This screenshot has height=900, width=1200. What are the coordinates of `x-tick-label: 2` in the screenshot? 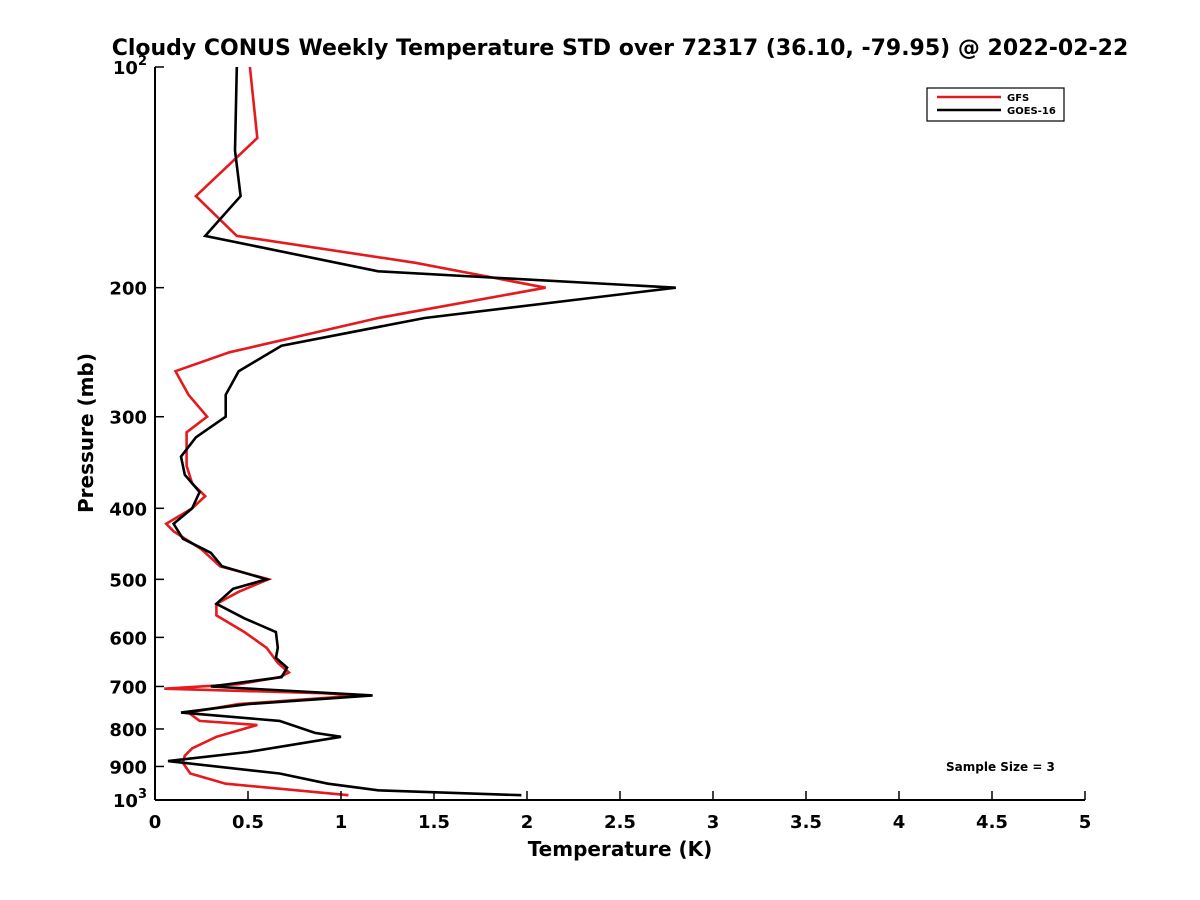 It's located at (527, 822).